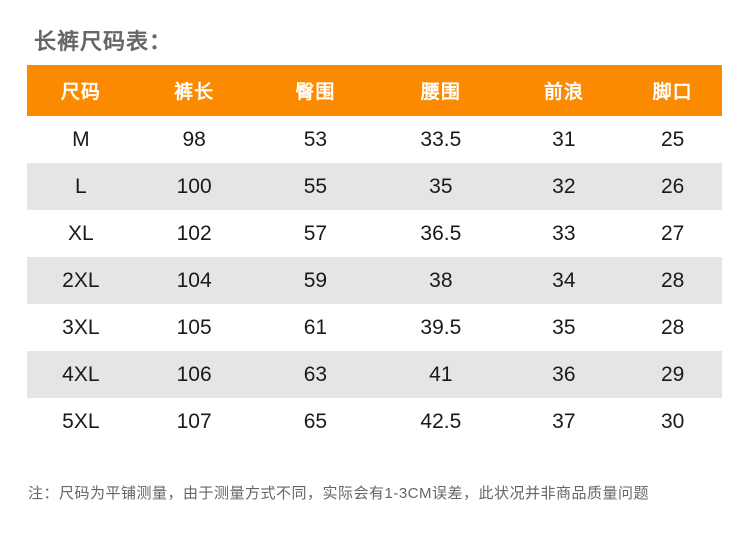  Describe the element at coordinates (81, 421) in the screenshot. I see `size-label-cell: 5XL` at that location.